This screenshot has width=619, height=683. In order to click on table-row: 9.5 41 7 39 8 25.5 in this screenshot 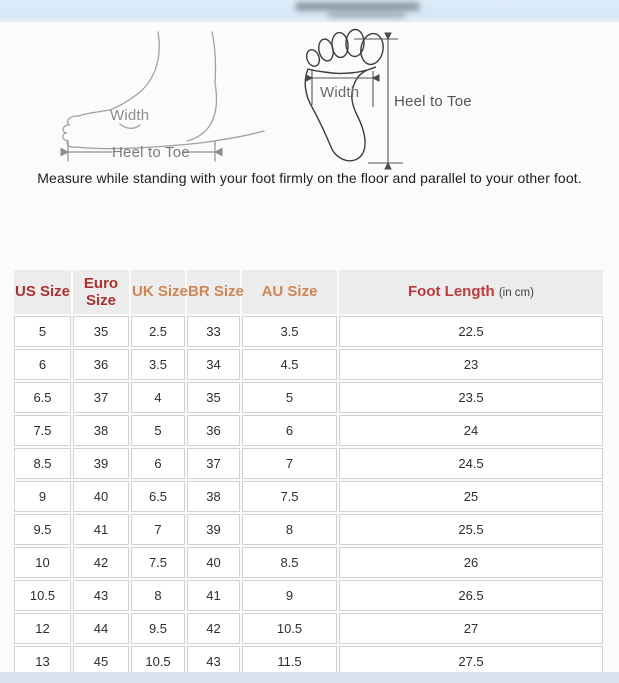, I will do `click(308, 529)`.